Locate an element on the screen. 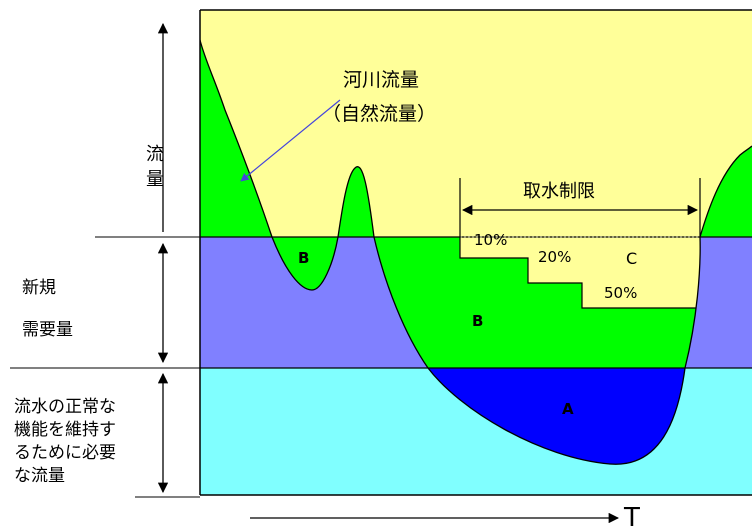 This screenshot has height=528, width=752. region-b-lower-left-fill is located at coordinates (305, 263).